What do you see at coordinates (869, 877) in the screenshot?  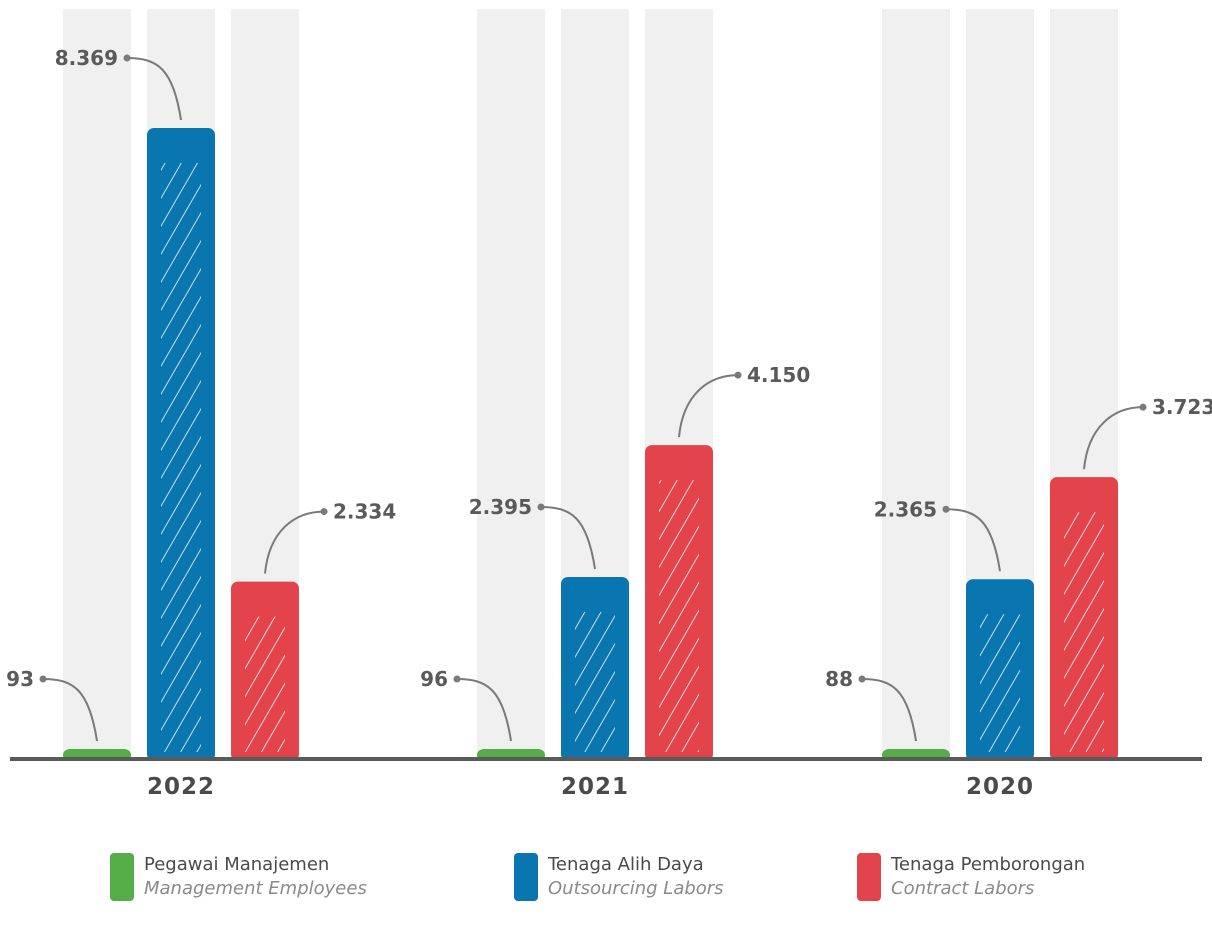 I see `legend-swatch-contract` at bounding box center [869, 877].